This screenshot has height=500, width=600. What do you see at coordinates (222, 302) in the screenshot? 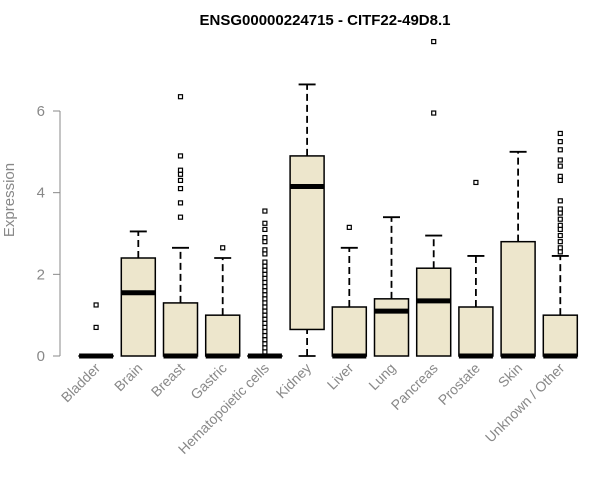
I see `box-gastric` at bounding box center [222, 302].